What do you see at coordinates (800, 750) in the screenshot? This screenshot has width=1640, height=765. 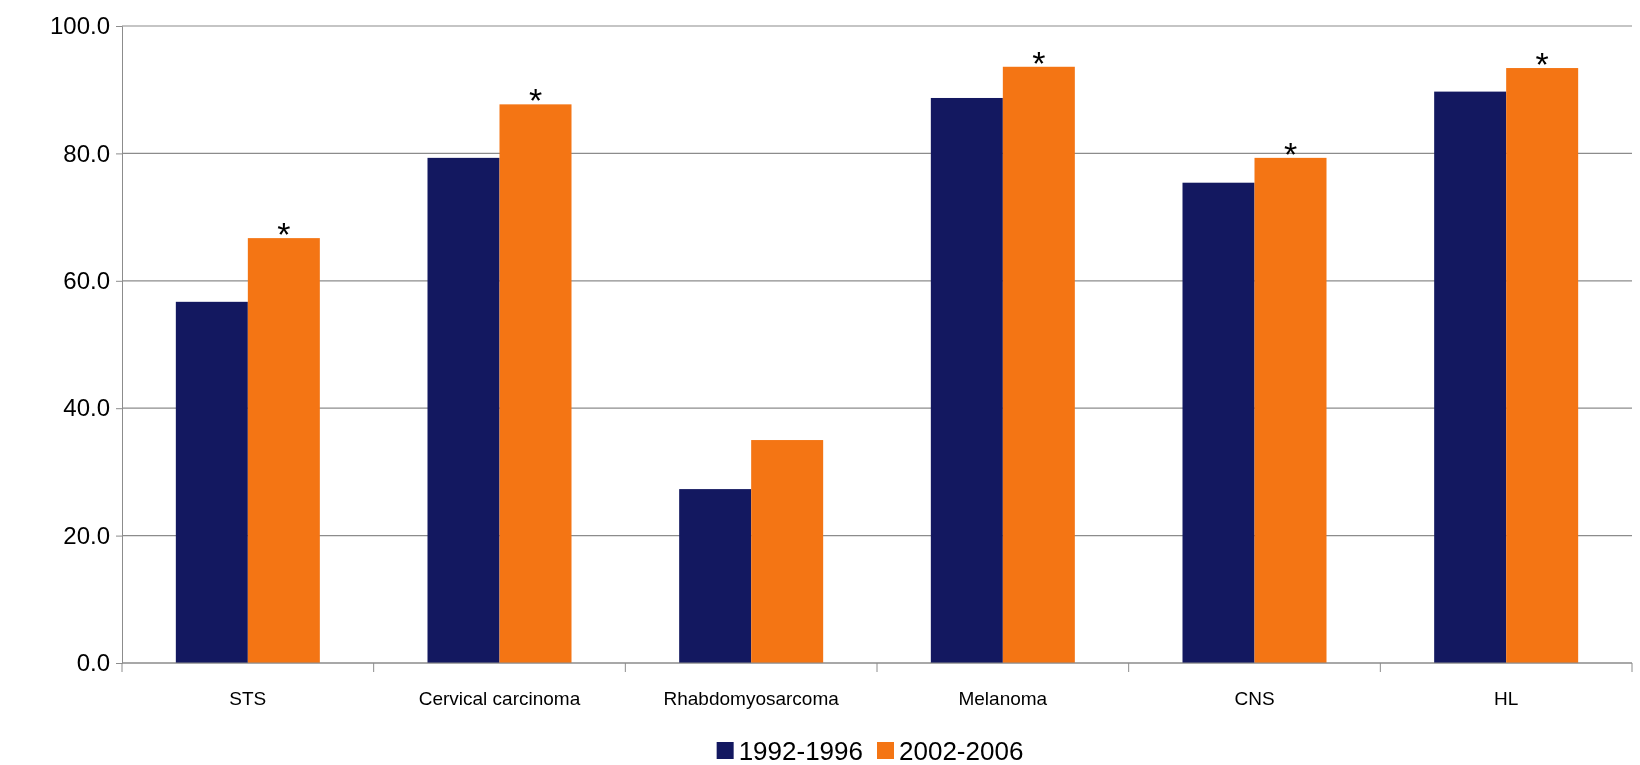 I see `legend-label: 1992-1996` at bounding box center [800, 750].